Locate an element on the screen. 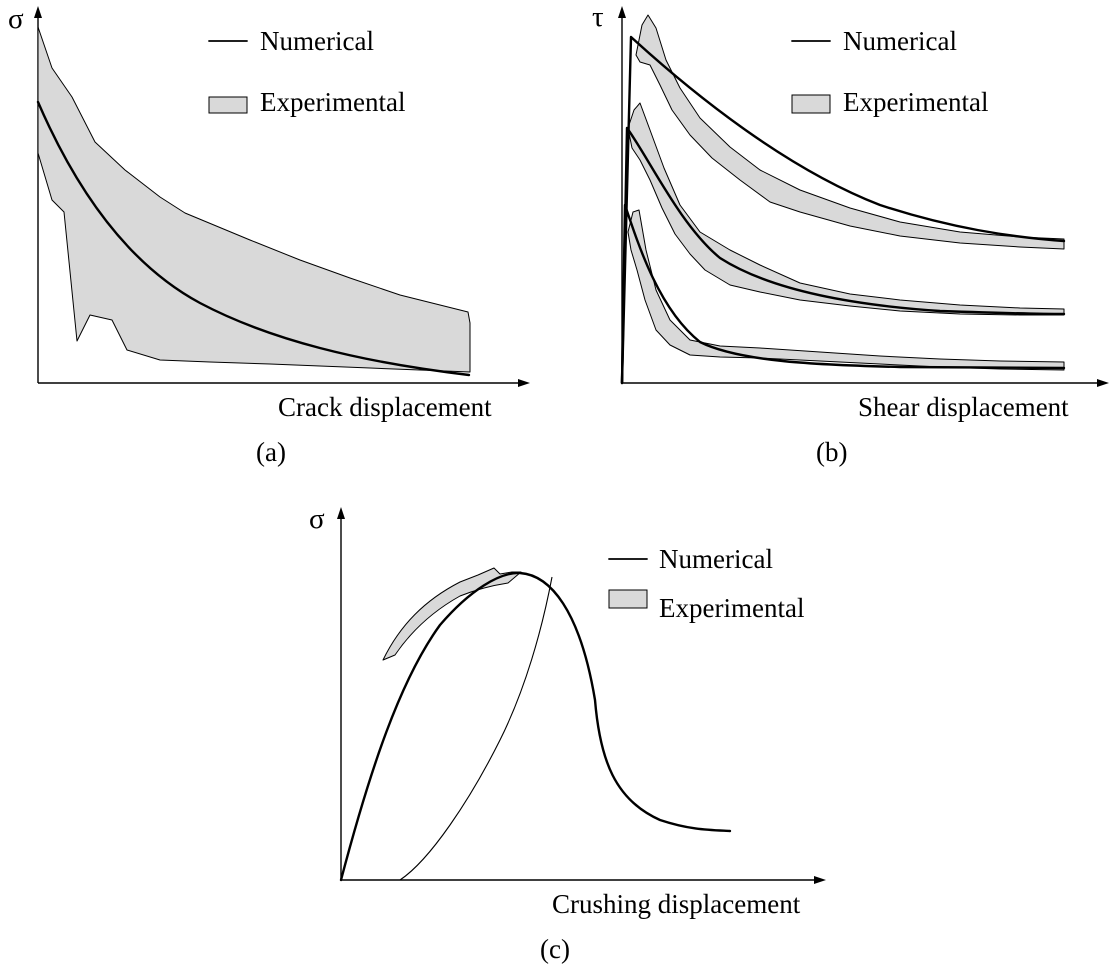 Image resolution: width=1117 pixels, height=964 pixels. panel-b-y-label: τ is located at coordinates (598, 17).